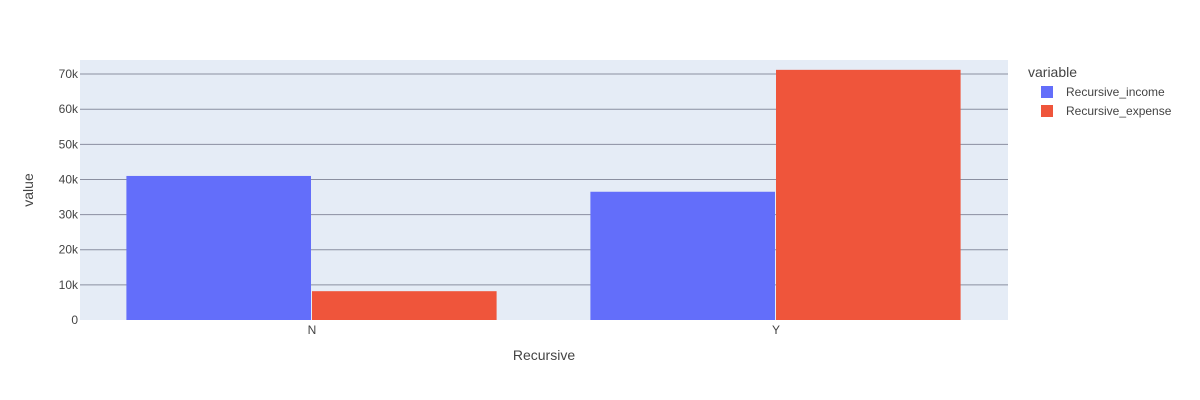 The image size is (1200, 400). What do you see at coordinates (312, 330) in the screenshot?
I see `x-tick-label: N` at bounding box center [312, 330].